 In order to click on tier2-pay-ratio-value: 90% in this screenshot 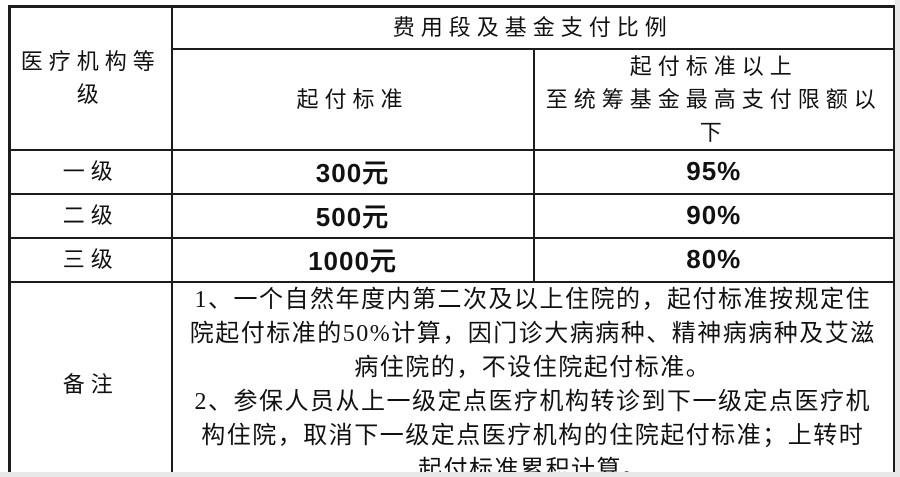, I will do `click(714, 215)`.